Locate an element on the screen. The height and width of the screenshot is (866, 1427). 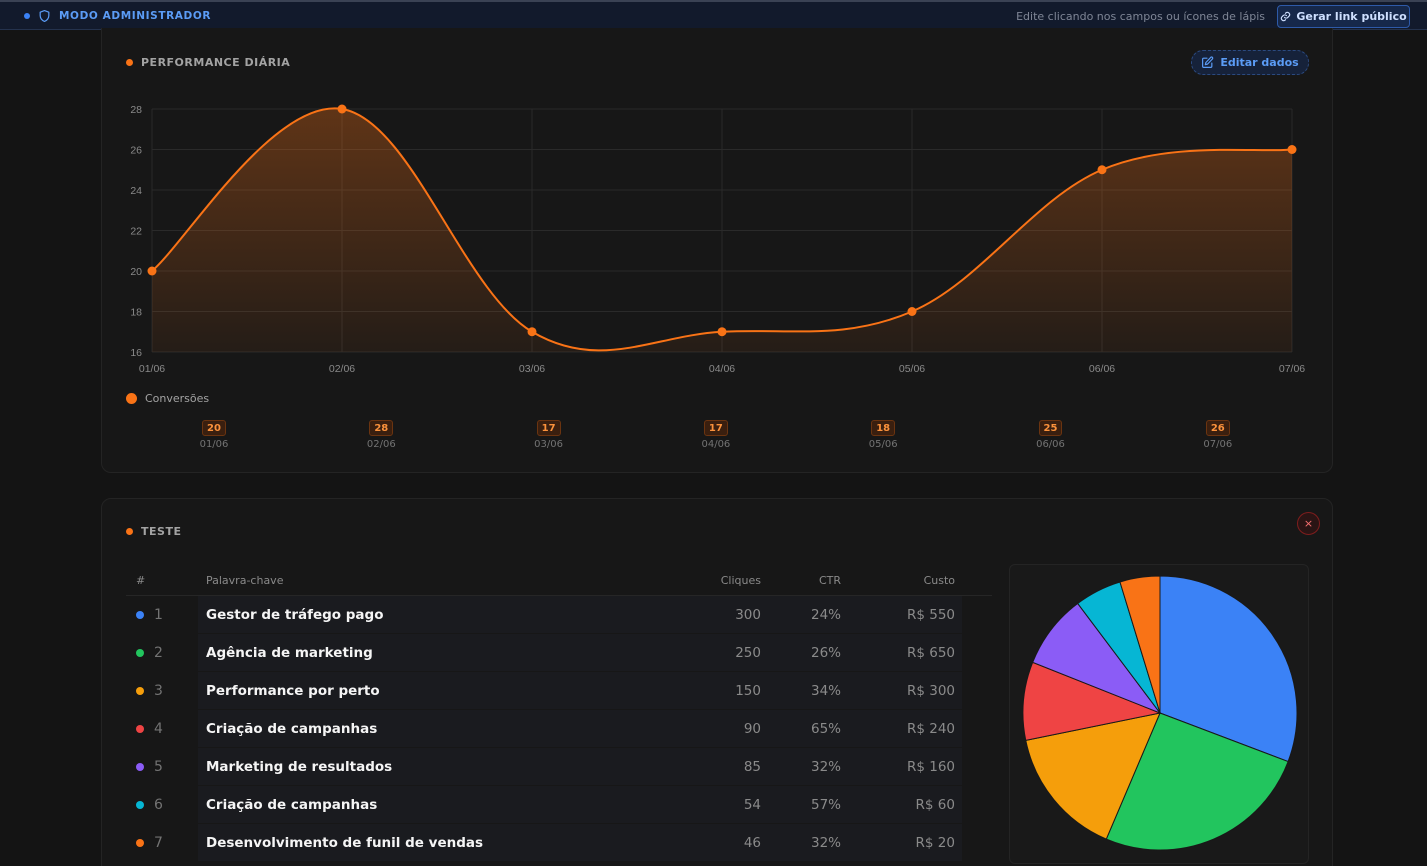
header-keyword: Palavra-chave is located at coordinates (245, 580).